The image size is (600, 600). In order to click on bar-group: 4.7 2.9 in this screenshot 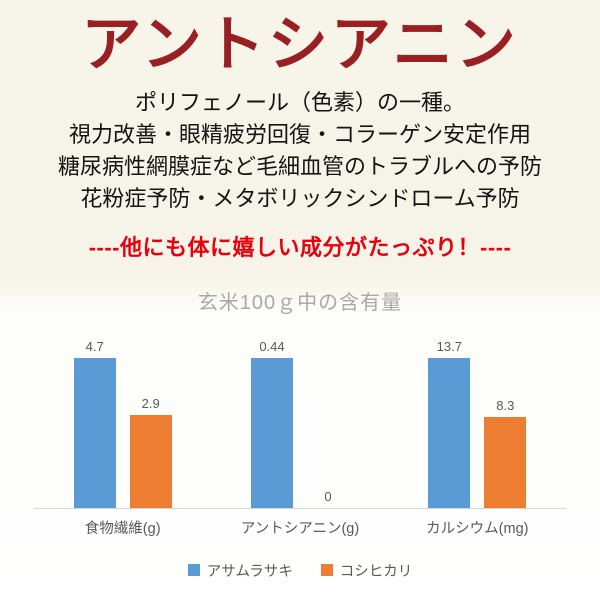, I will do `click(122, 423)`.